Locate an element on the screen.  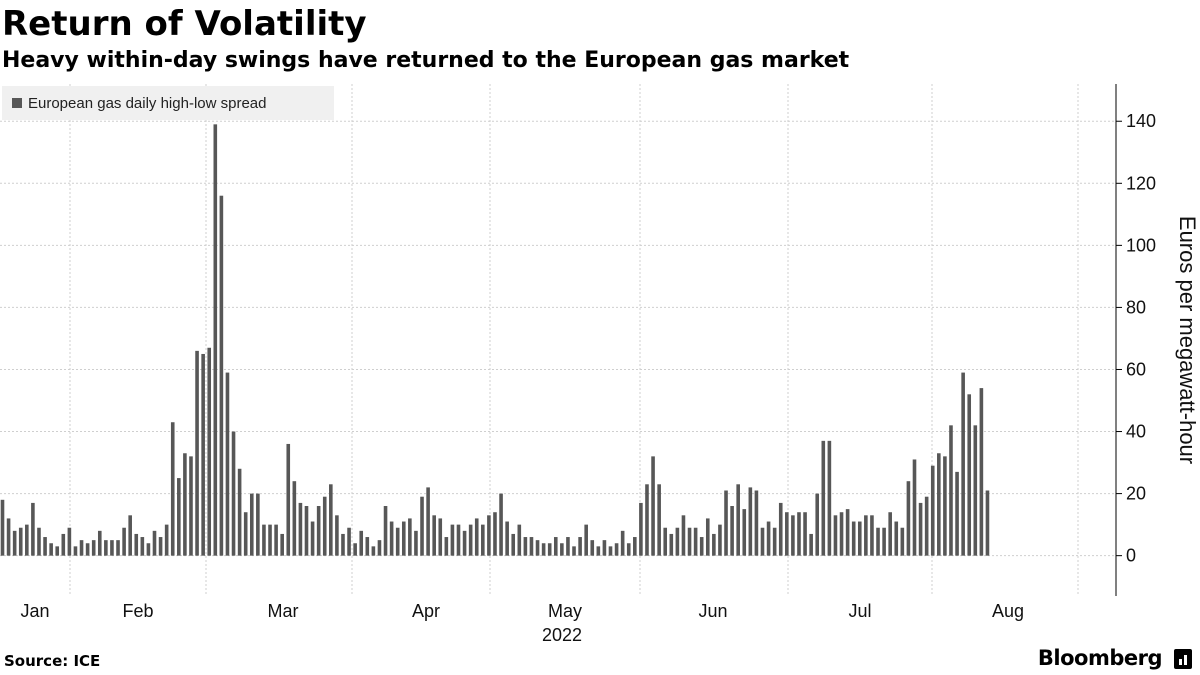
x-tick-label: Mar is located at coordinates (283, 611).